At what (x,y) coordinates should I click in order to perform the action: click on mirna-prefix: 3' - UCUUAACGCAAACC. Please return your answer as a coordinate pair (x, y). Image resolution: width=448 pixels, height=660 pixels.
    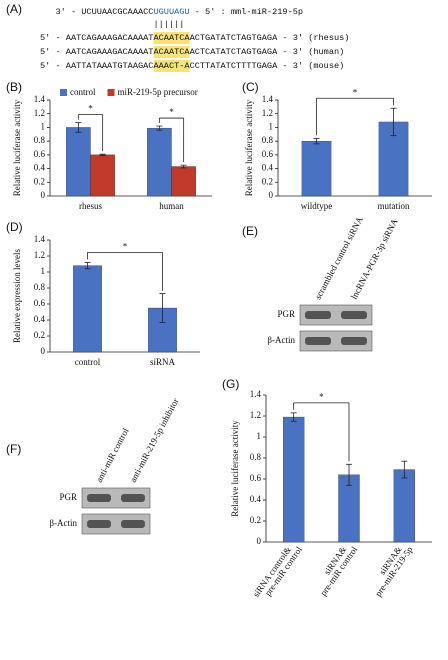
    Looking at the image, I should click on (104, 12).